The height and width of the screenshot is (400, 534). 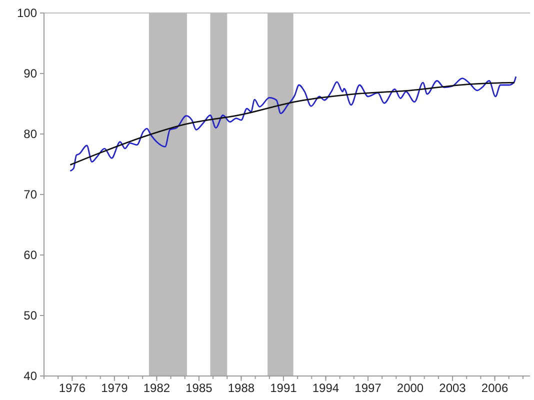 What do you see at coordinates (31, 73) in the screenshot?
I see `y-tick-label: 90` at bounding box center [31, 73].